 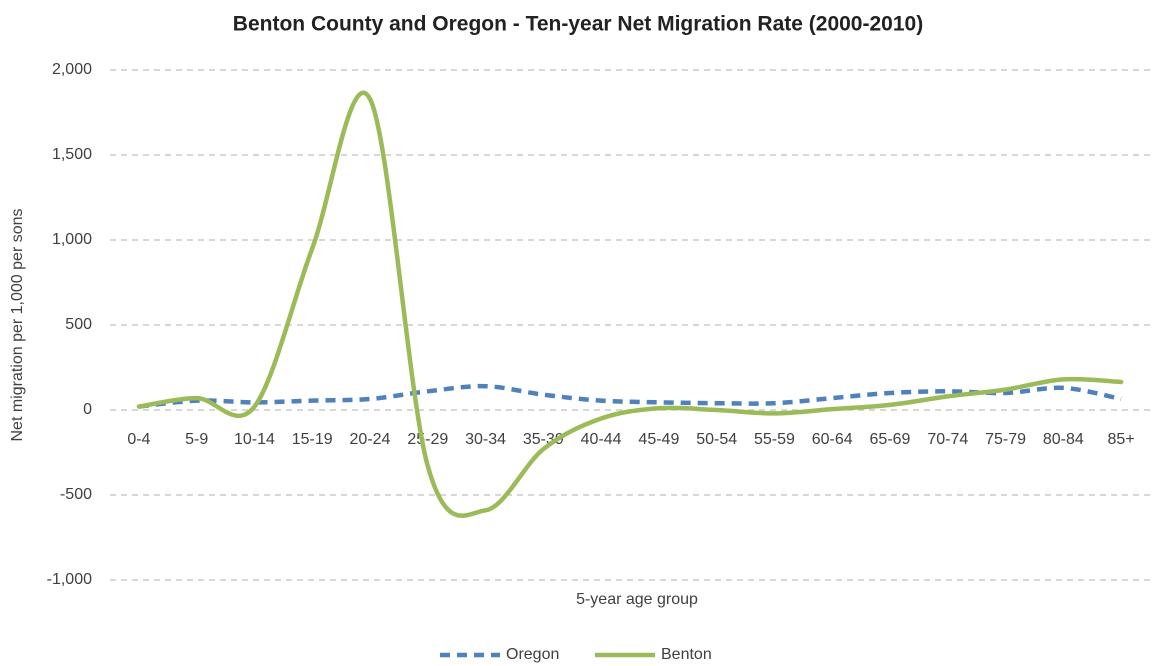 I want to click on x-tick-label: 80-84, so click(x=1063, y=439).